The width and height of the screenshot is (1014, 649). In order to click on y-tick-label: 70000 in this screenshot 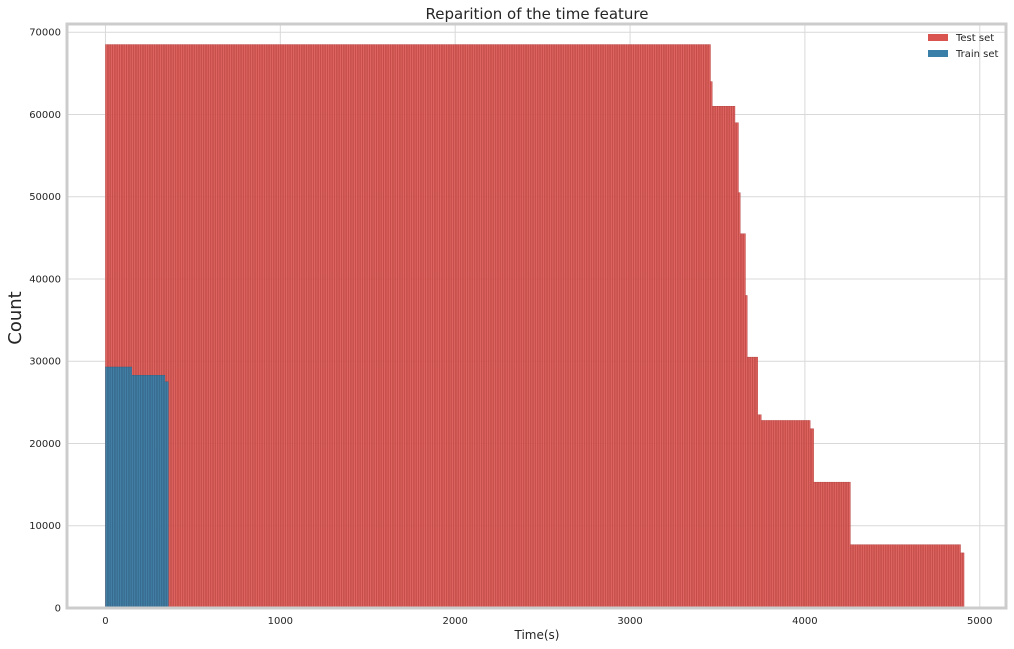, I will do `click(45, 33)`.